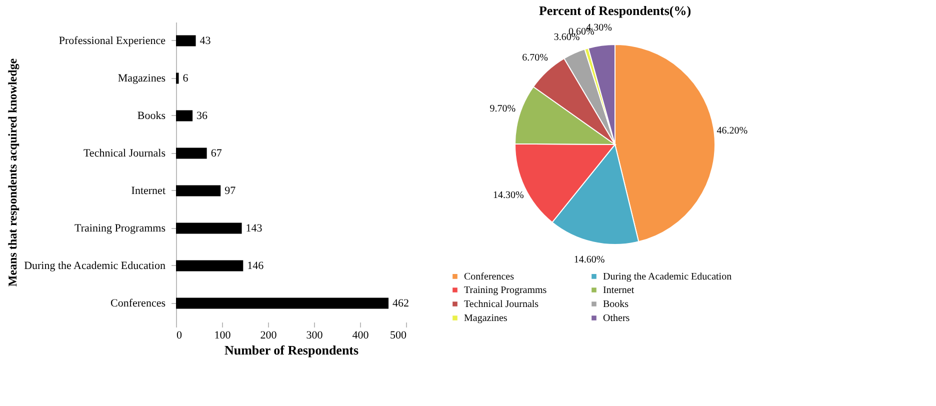 The width and height of the screenshot is (936, 406). Describe the element at coordinates (148, 190) in the screenshot. I see `y-tick-label: Internet` at that location.